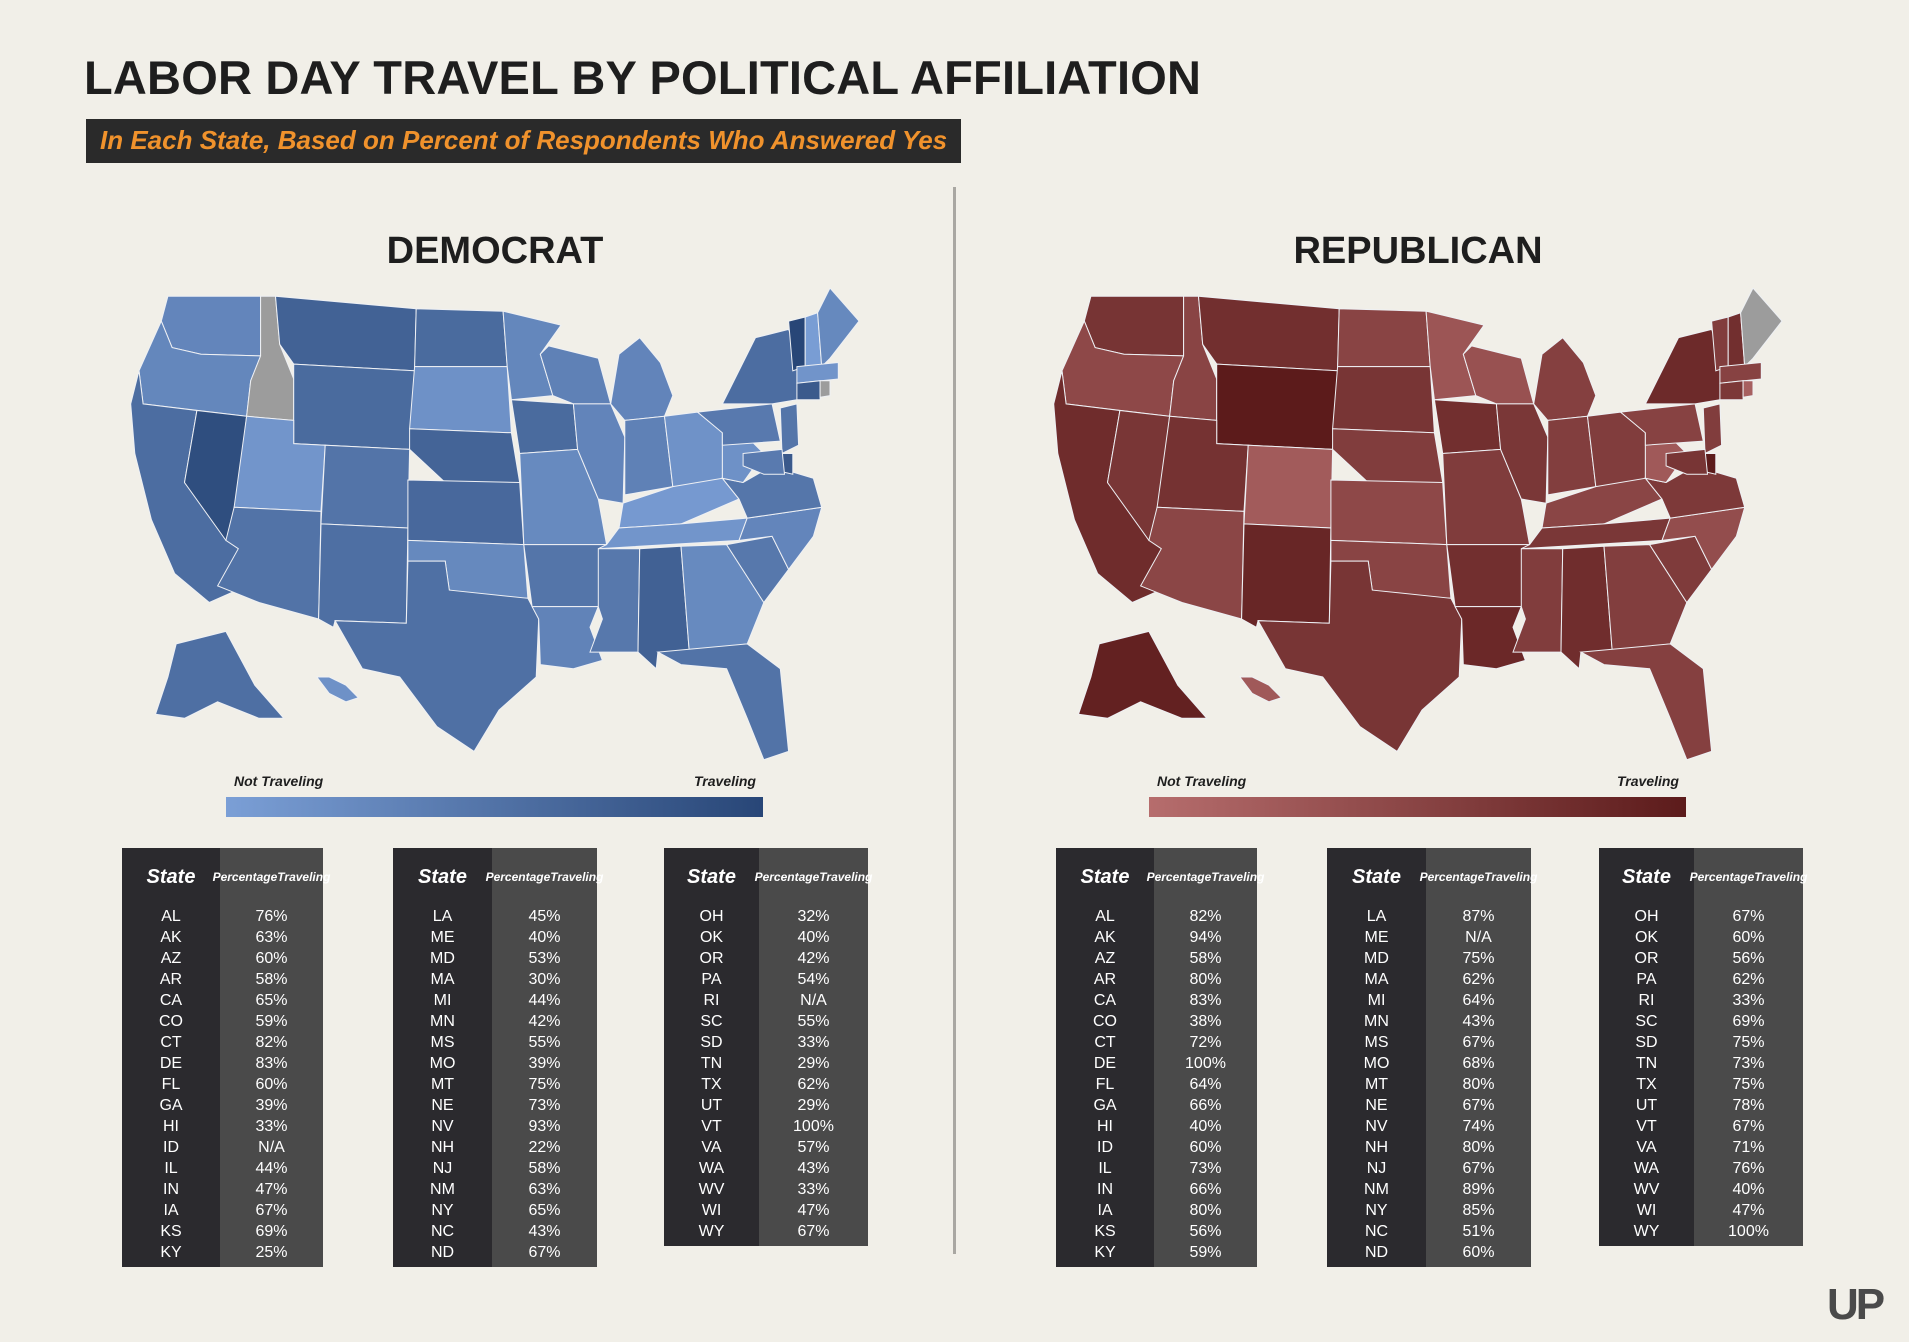  What do you see at coordinates (271, 1210) in the screenshot?
I see `percentage-cell: 67%` at bounding box center [271, 1210].